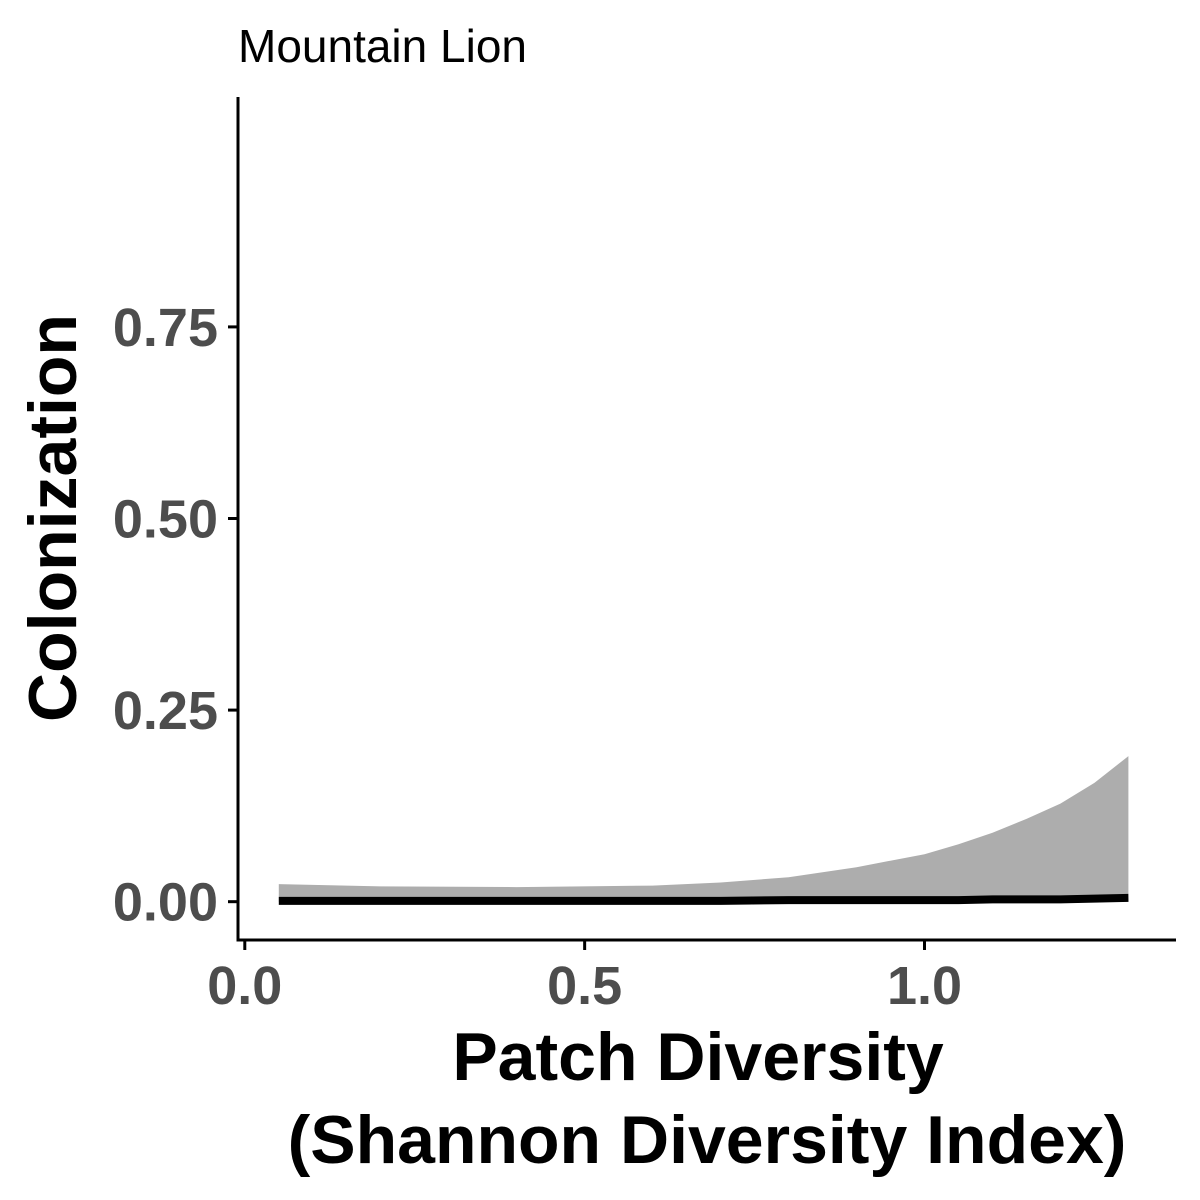  I want to click on x-tick-label: 0.5, so click(584, 986).